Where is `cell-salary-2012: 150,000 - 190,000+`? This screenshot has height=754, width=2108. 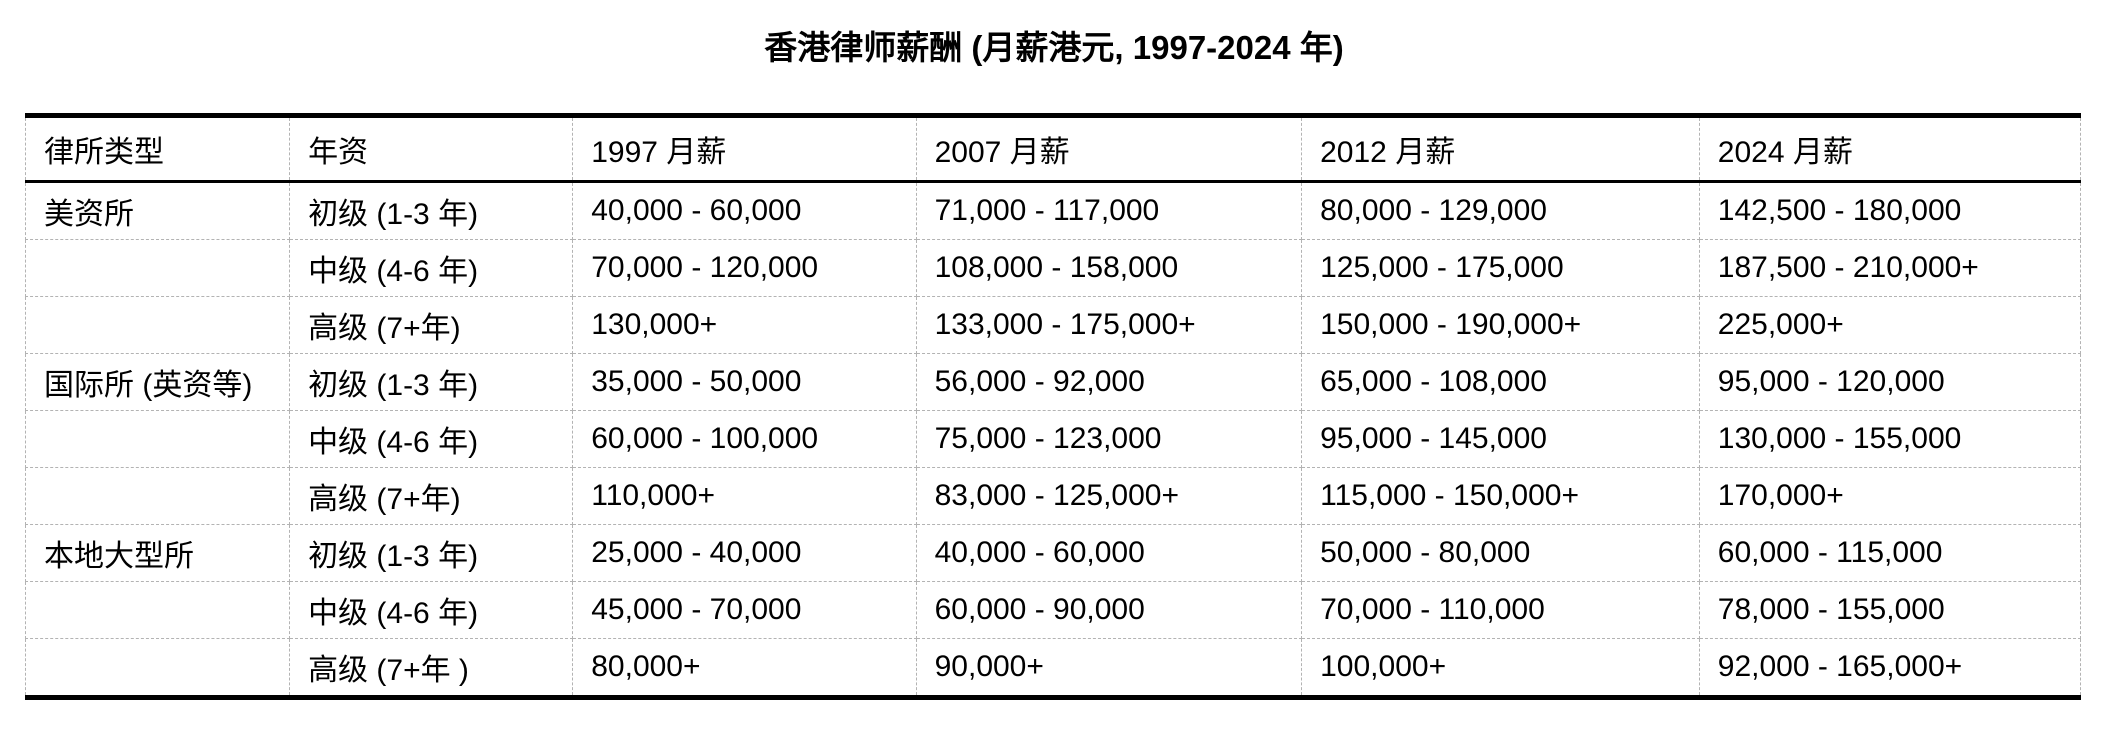 cell-salary-2012: 150,000 - 190,000+ is located at coordinates (1500, 325).